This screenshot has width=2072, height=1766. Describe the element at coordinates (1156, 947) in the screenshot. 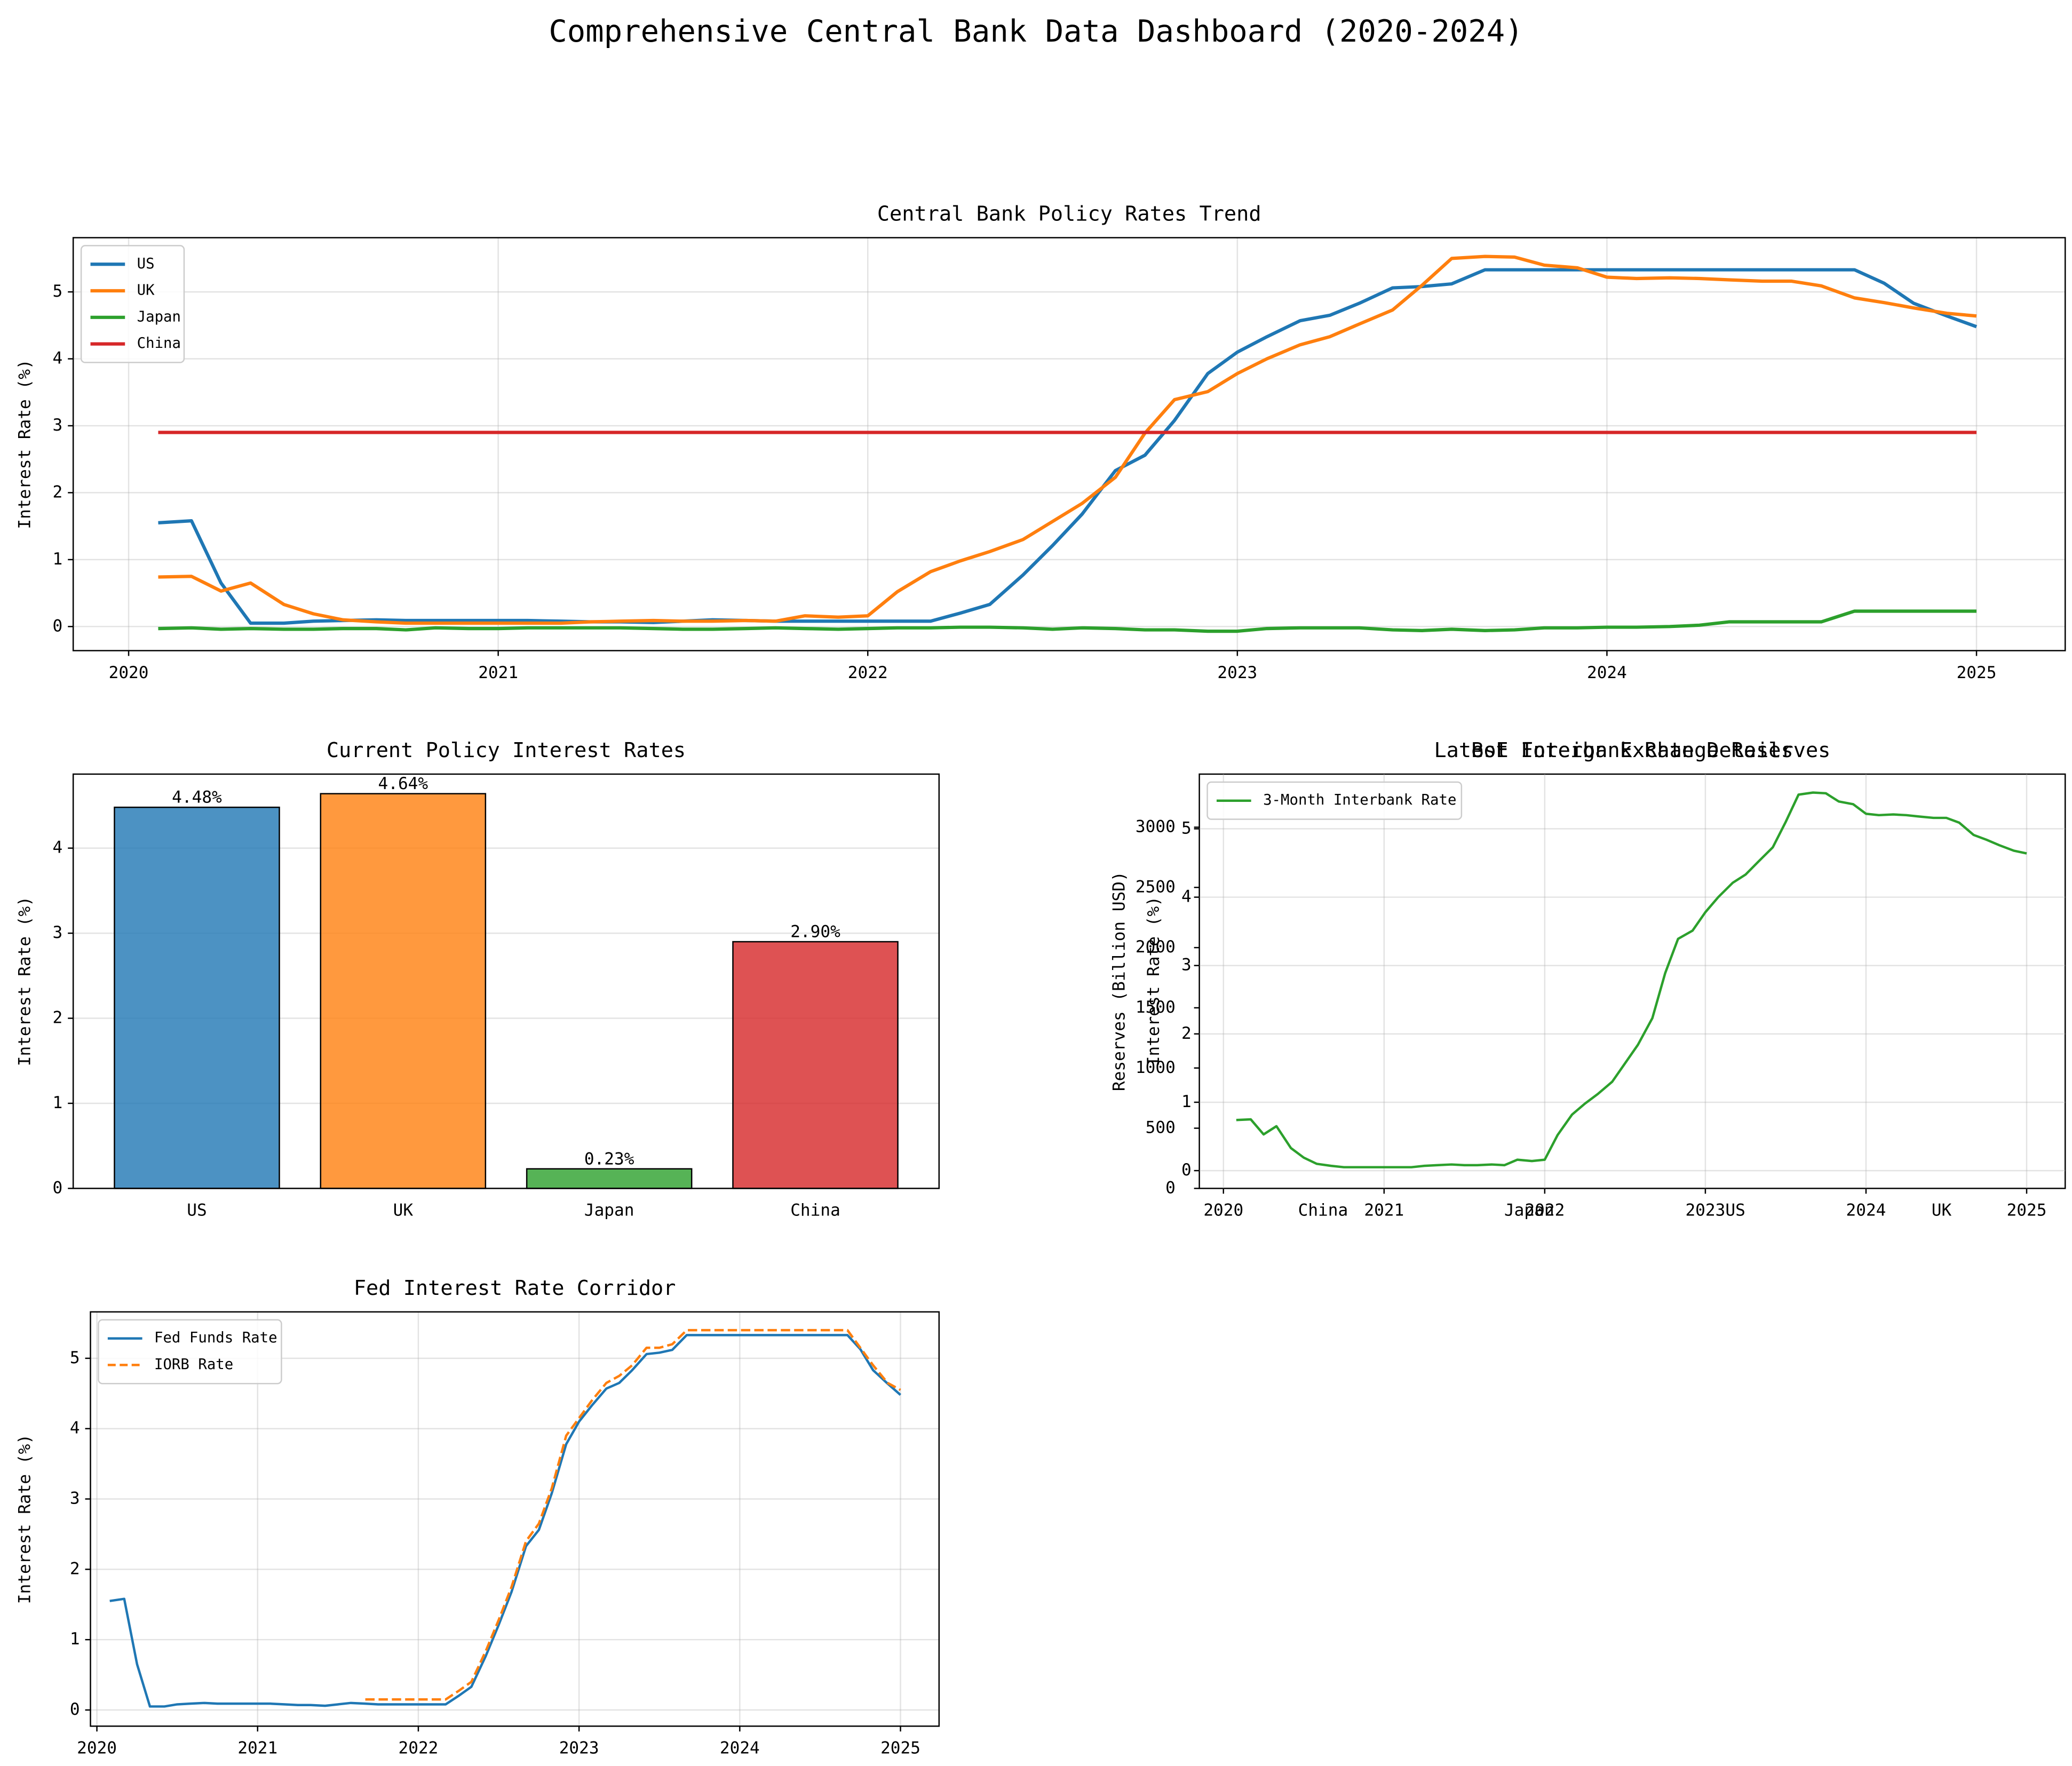

I see `y-tick-label: 2000` at that location.